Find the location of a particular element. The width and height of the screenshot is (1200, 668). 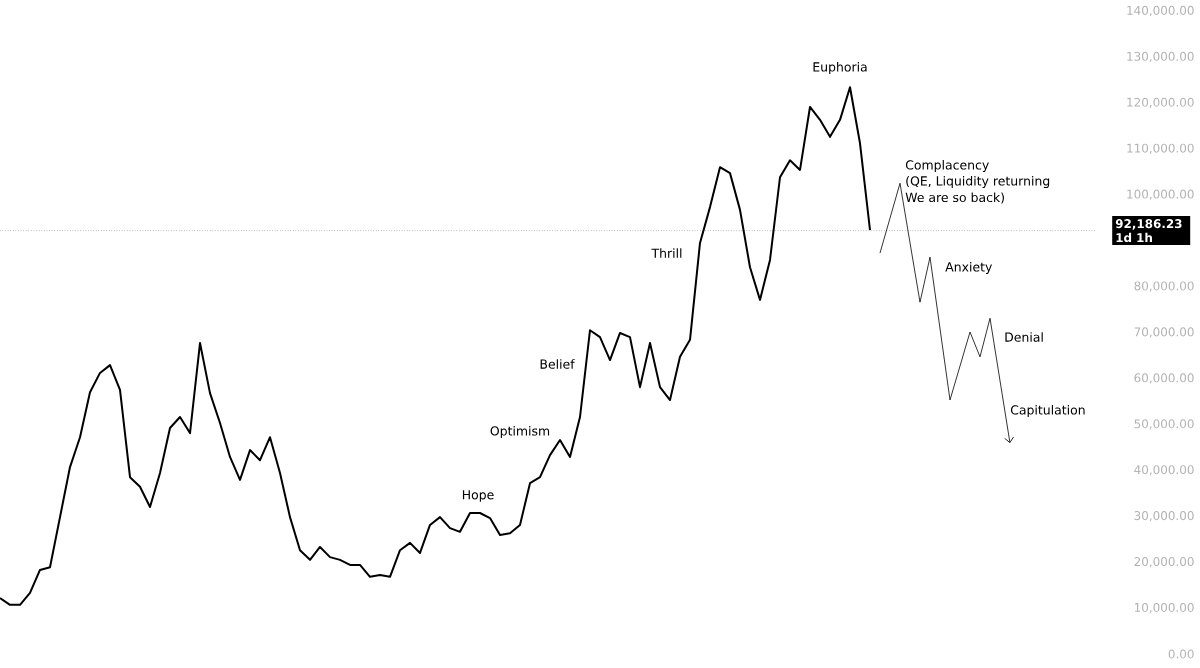

annotation: Complacency is located at coordinates (947, 166).